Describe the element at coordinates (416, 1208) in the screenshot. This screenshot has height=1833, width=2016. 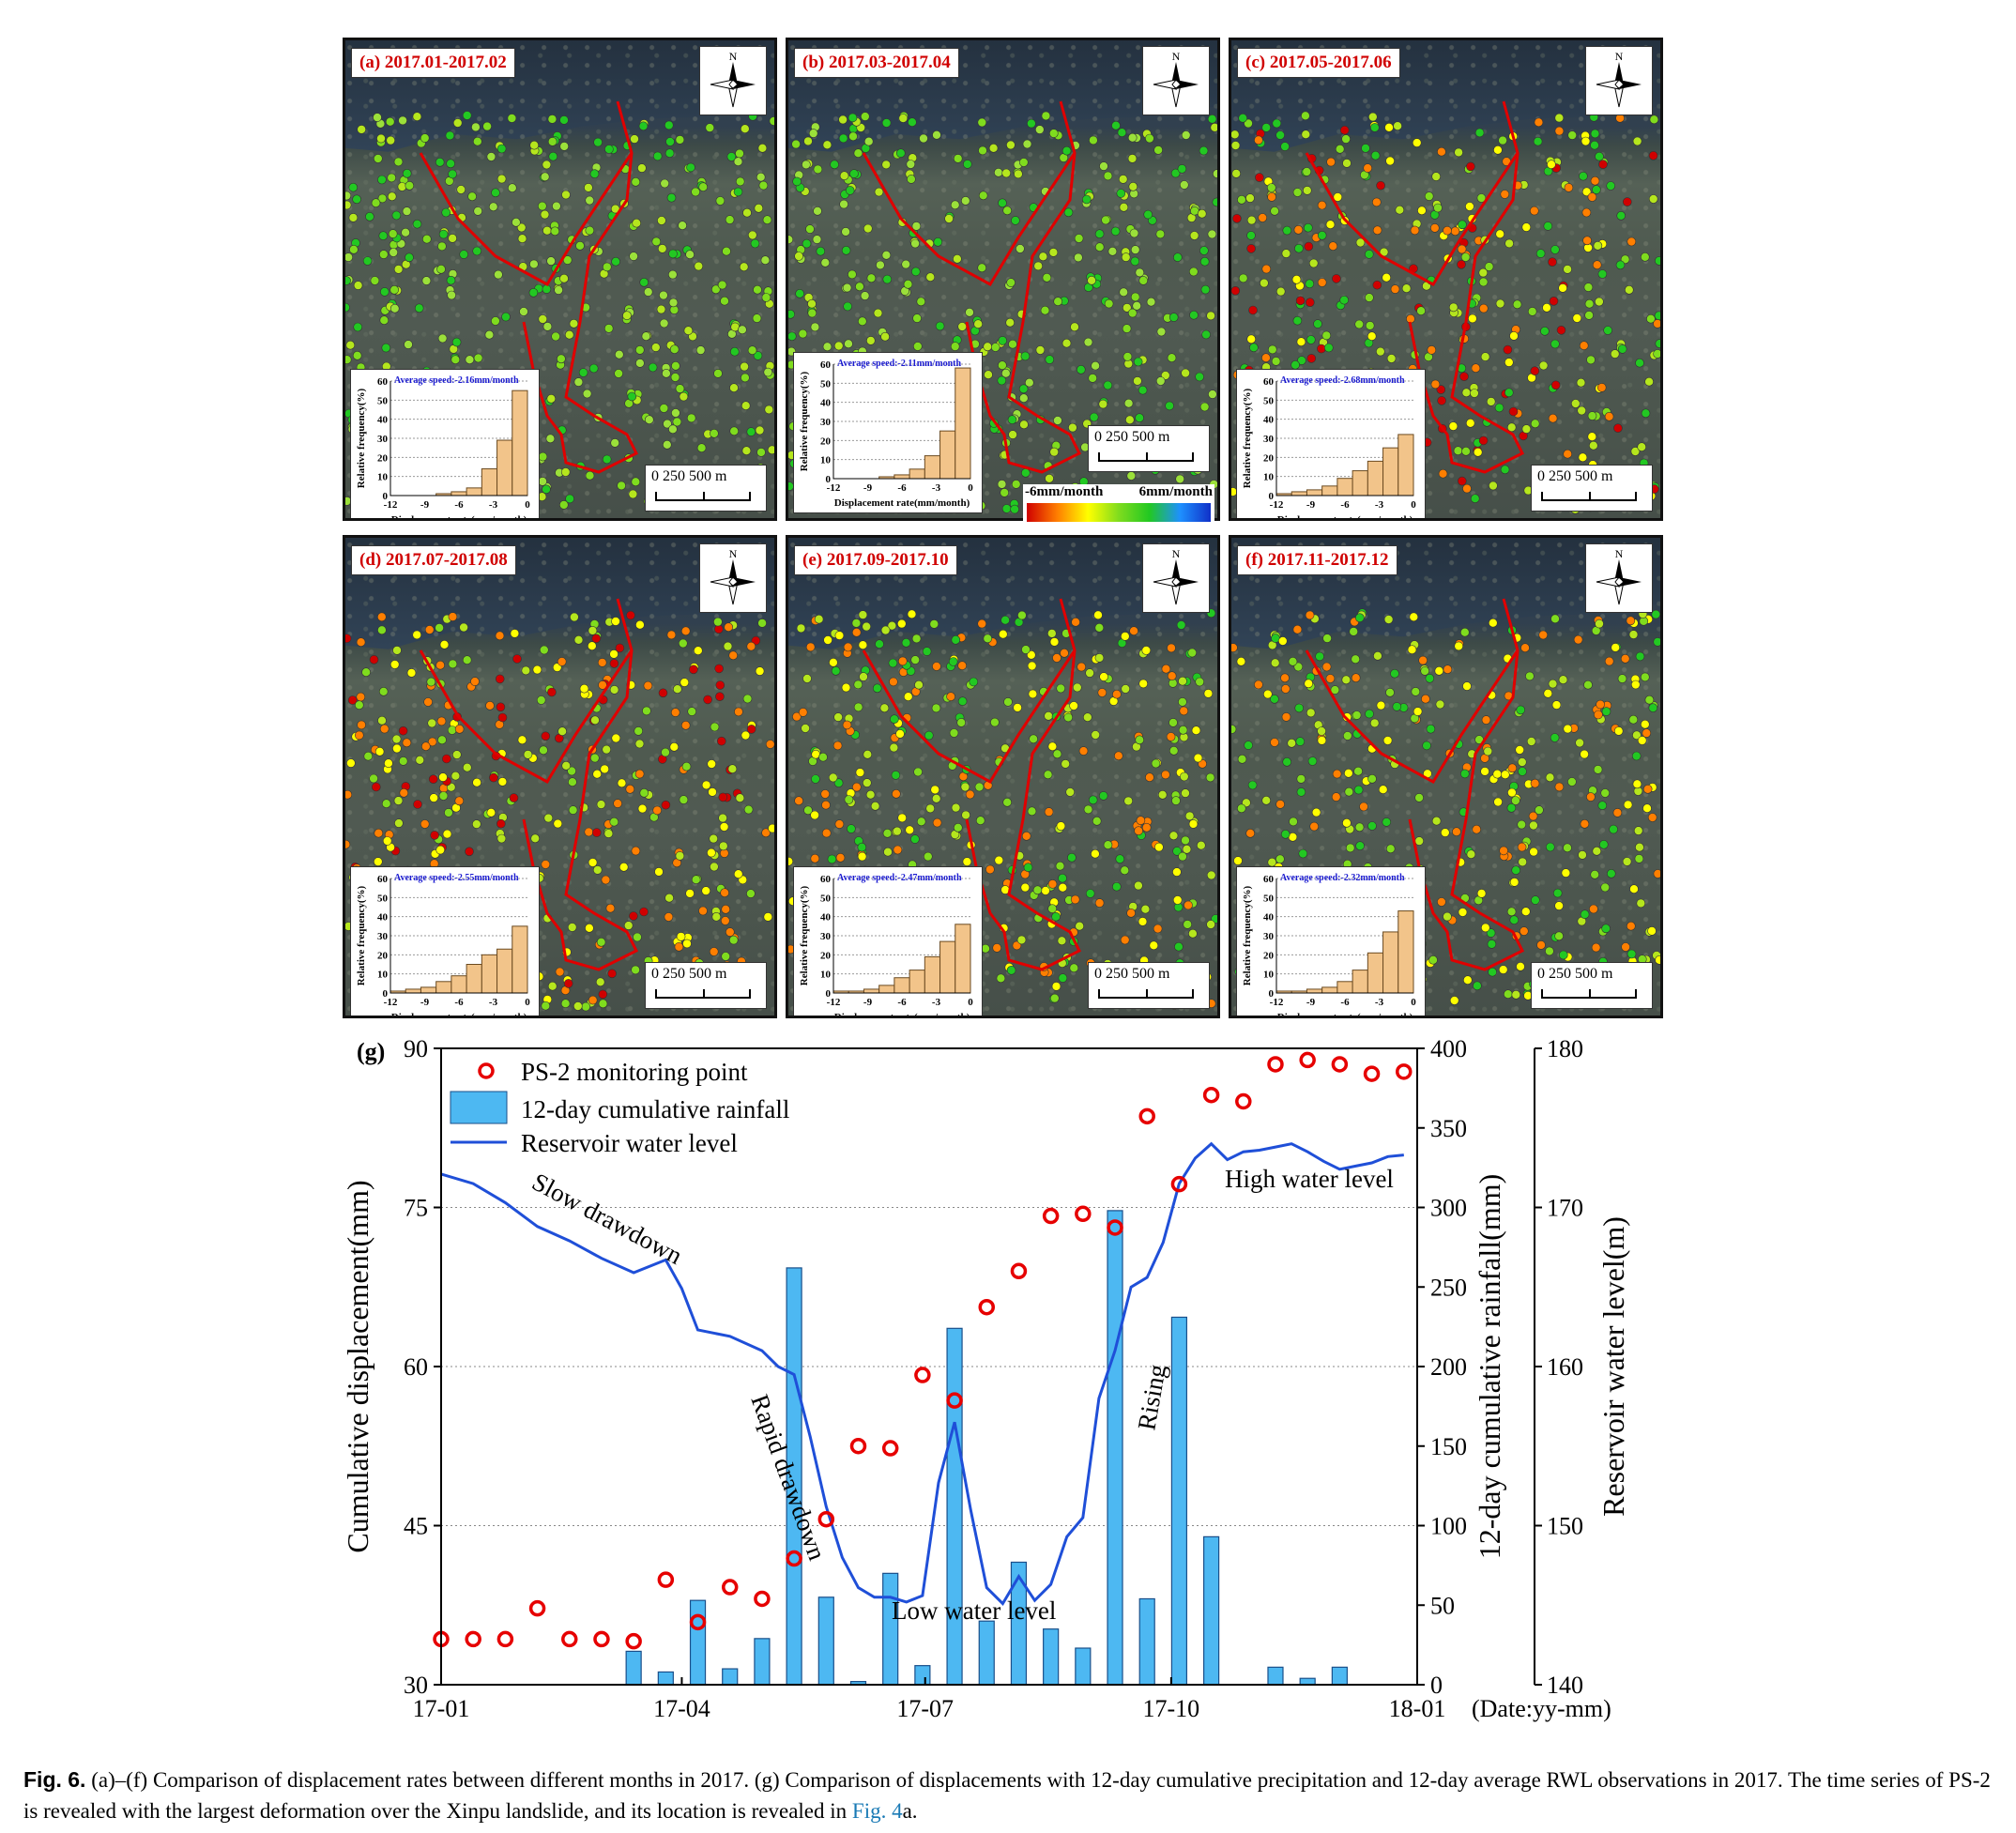
I see `y1-tick-label: 75` at that location.